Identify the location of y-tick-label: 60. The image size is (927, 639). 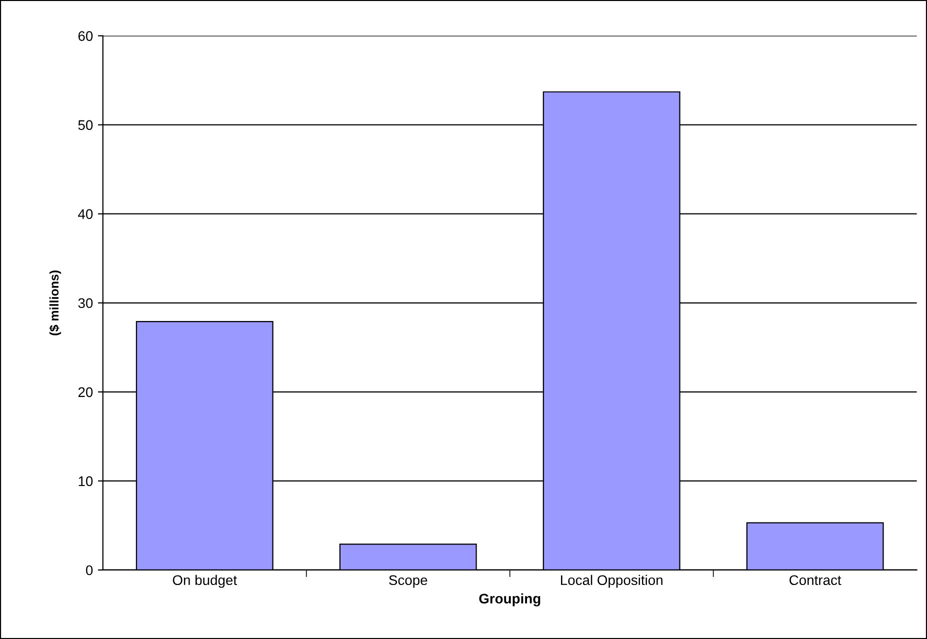
(85, 36).